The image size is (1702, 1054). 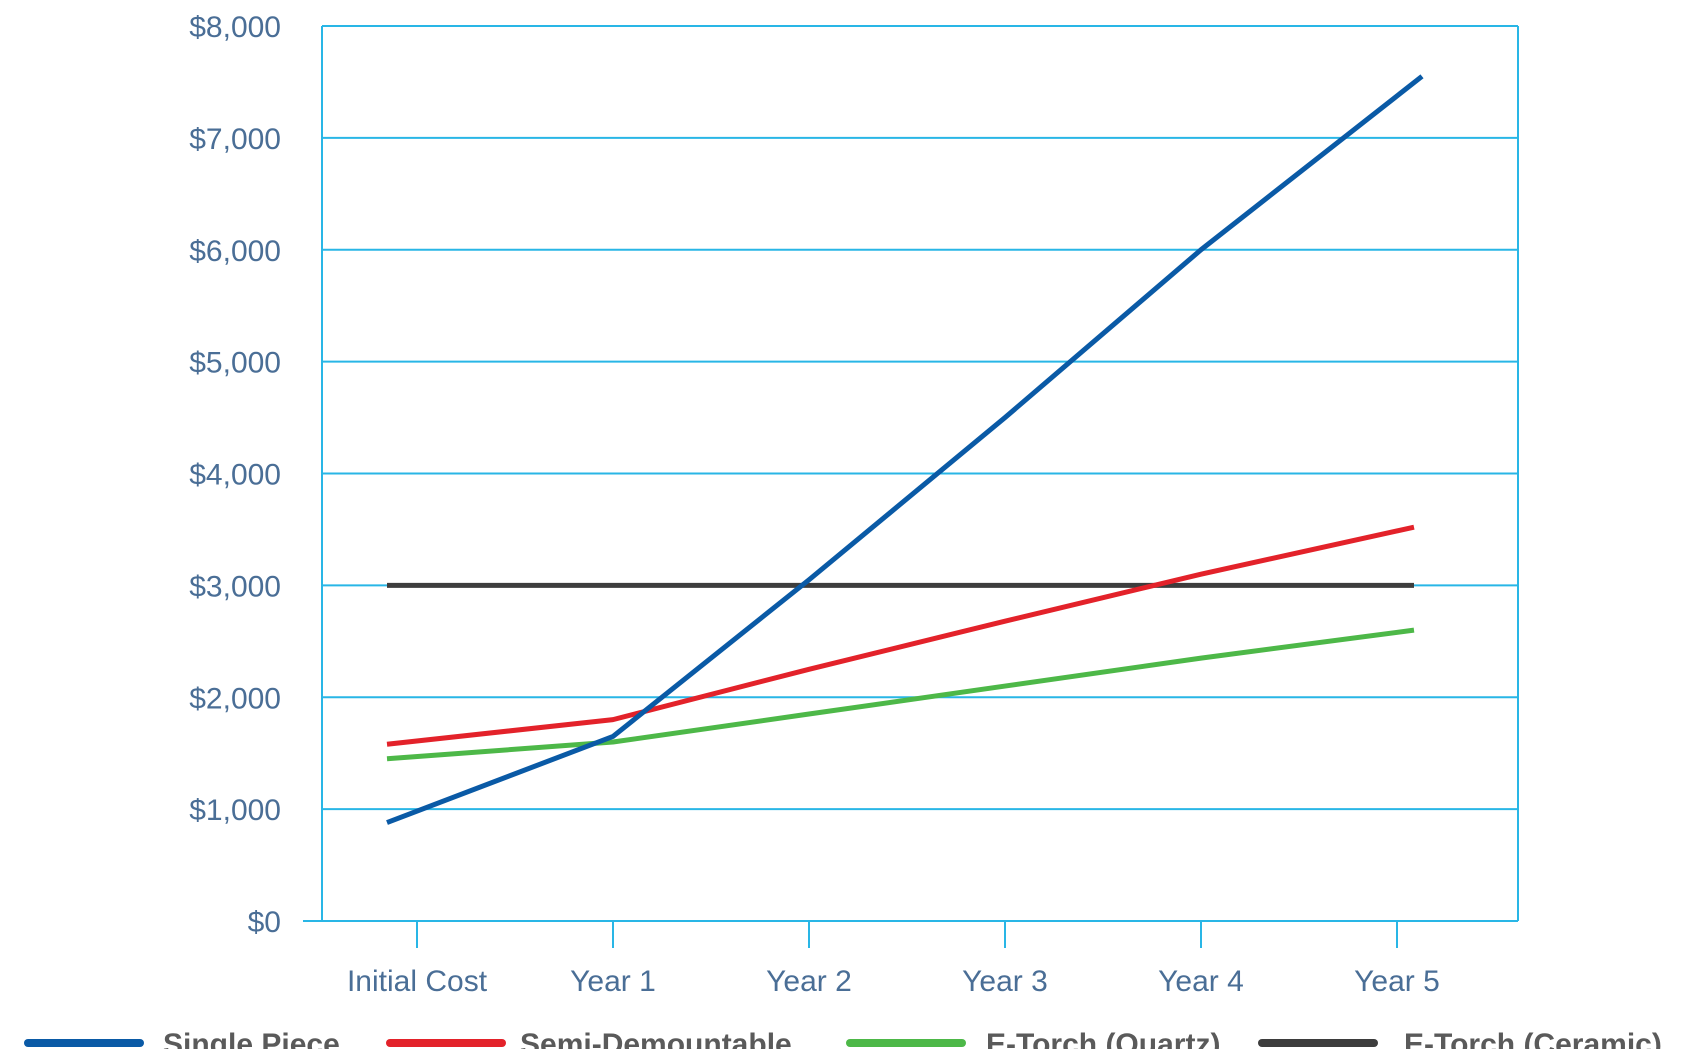 What do you see at coordinates (613, 981) in the screenshot?
I see `x-tick-label: Year 1` at bounding box center [613, 981].